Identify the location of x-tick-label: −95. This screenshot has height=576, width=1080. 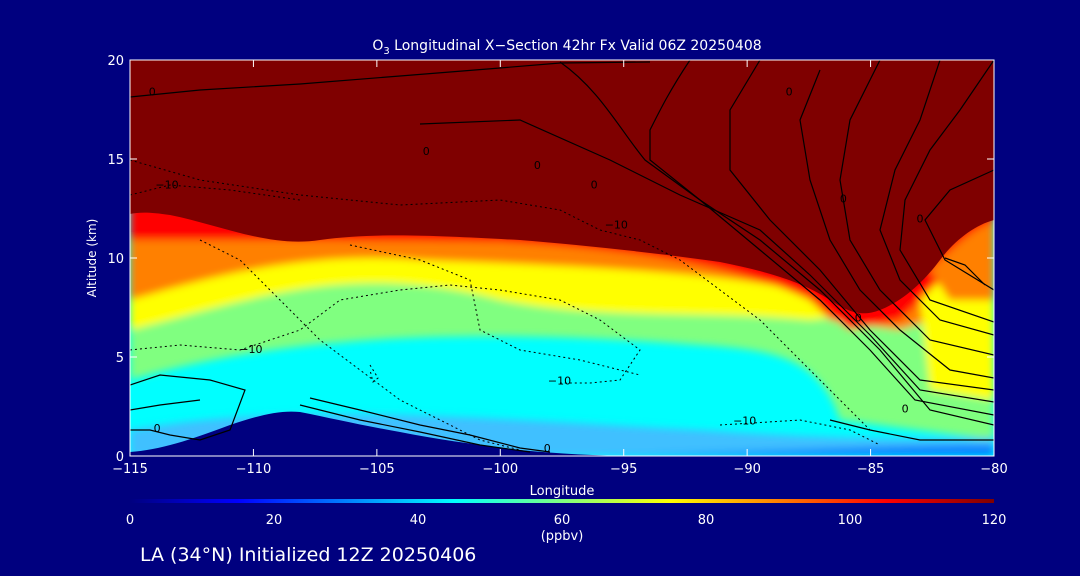
(623, 469).